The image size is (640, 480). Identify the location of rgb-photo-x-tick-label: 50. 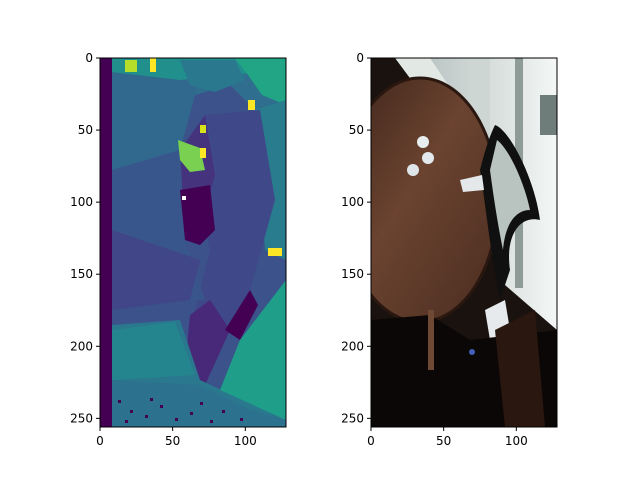
(443, 441).